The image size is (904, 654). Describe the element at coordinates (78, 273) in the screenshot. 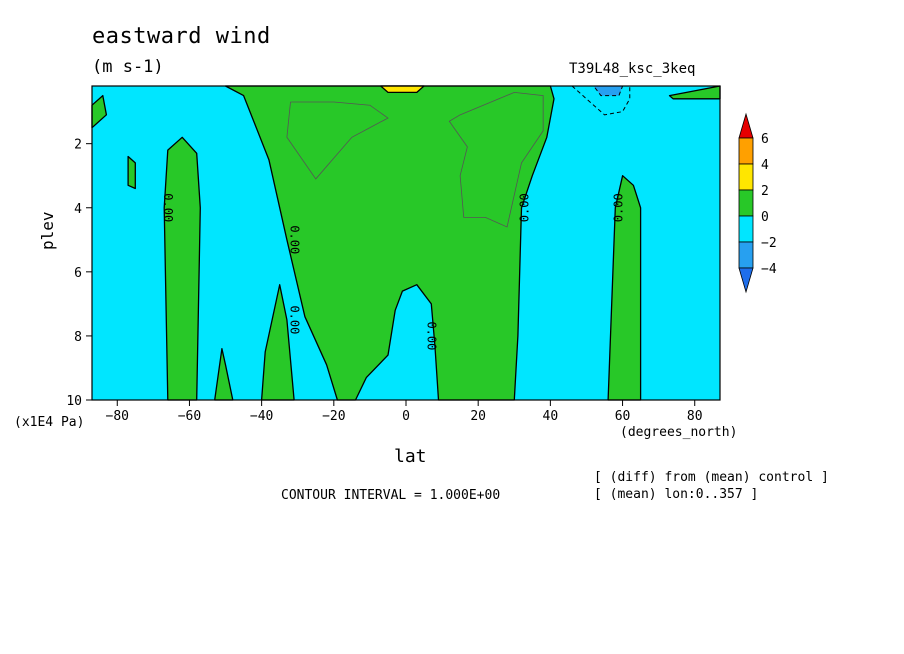

I see `y-tick-label: 6` at that location.